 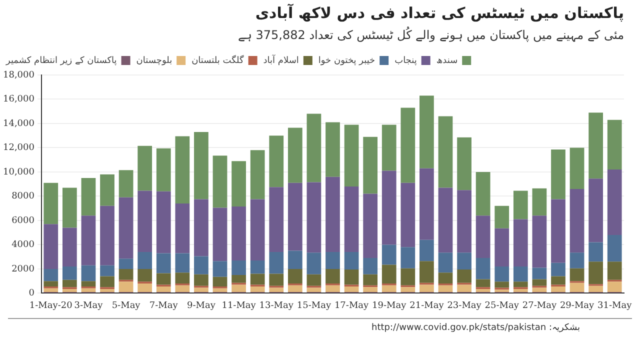 What do you see at coordinates (164, 305) in the screenshot?
I see `x-tick-label: 7-May` at bounding box center [164, 305].